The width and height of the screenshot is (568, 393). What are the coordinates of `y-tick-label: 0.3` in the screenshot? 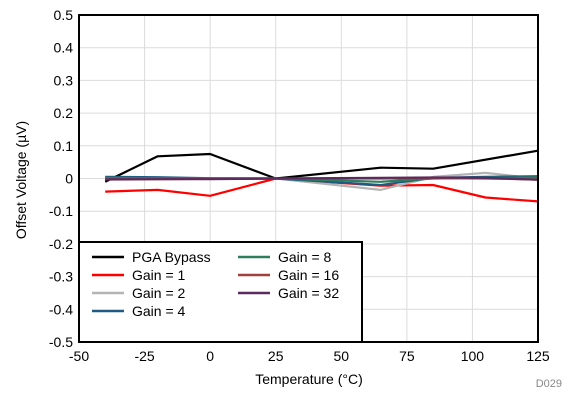 It's located at (64, 80).